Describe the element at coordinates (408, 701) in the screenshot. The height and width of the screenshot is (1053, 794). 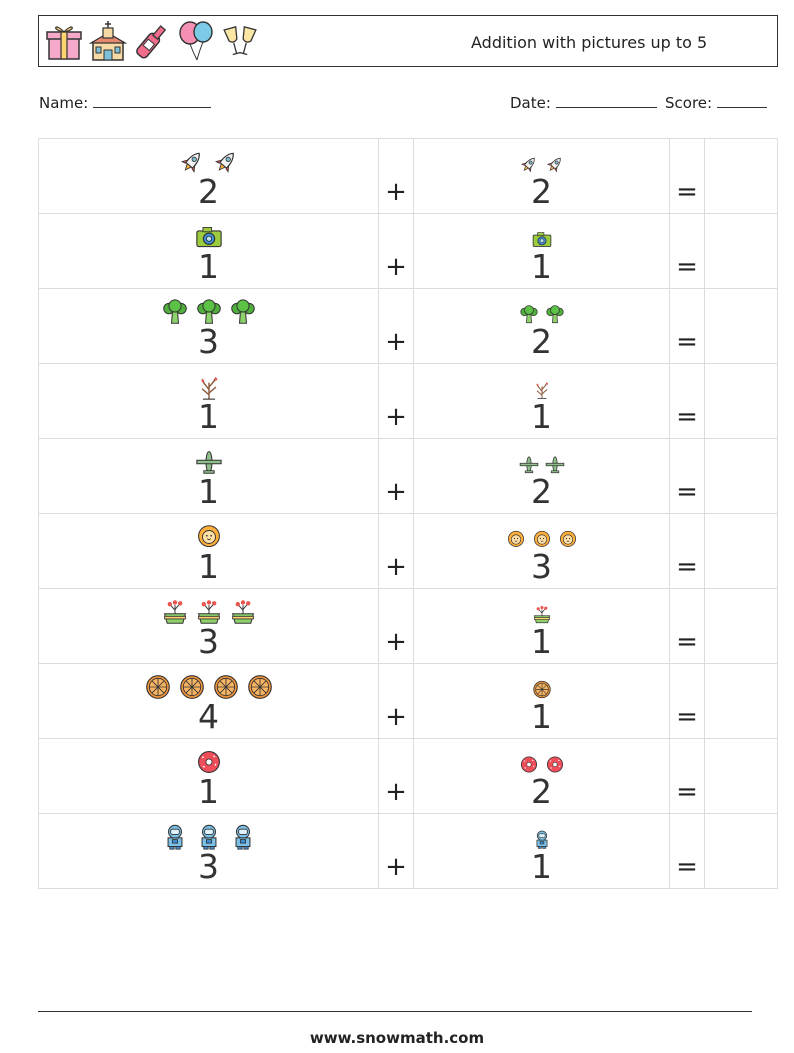
I see `problem-row: 4 +1 =` at that location.